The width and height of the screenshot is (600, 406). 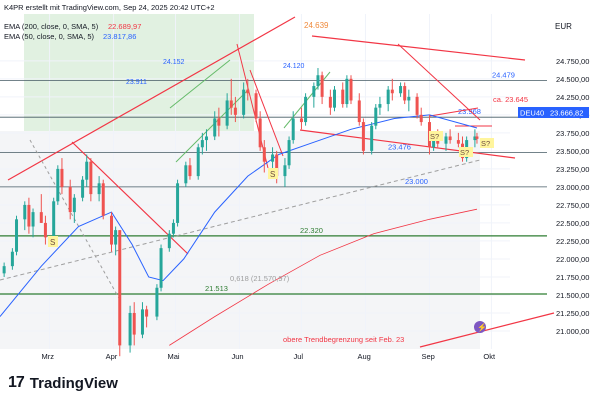 I want to click on last-price-bg, so click(x=568, y=112).